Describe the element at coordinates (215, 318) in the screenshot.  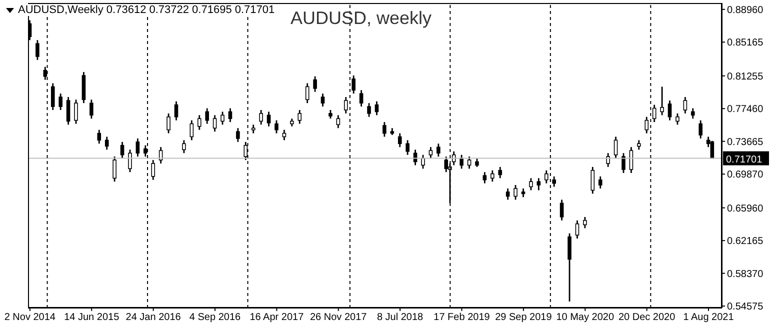
I see `x-tick-label: 4 Sep 2016` at that location.